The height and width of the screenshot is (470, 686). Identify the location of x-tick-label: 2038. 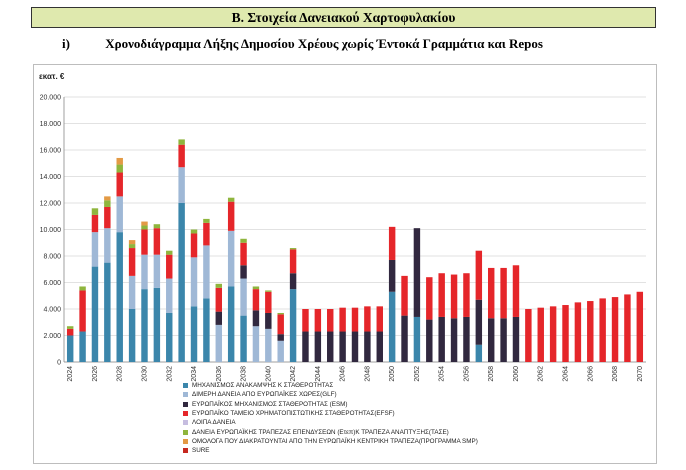
(244, 374).